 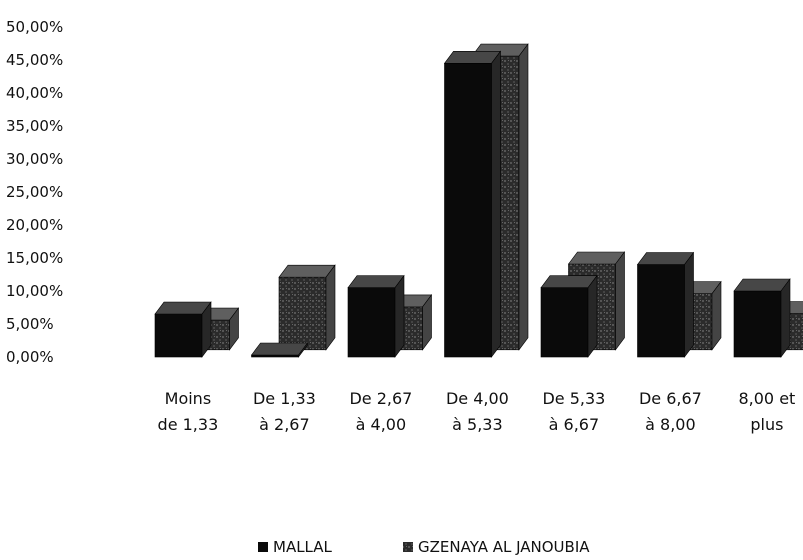 What do you see at coordinates (766, 398) in the screenshot?
I see `x-tick-label: 8,00 et` at bounding box center [766, 398].